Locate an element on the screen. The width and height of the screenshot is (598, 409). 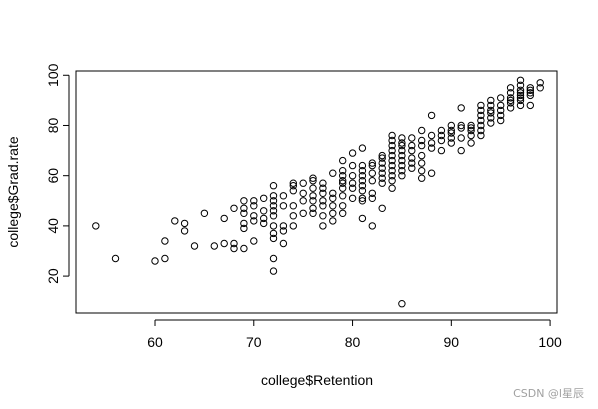
y-tick-label: 60 is located at coordinates (53, 176).